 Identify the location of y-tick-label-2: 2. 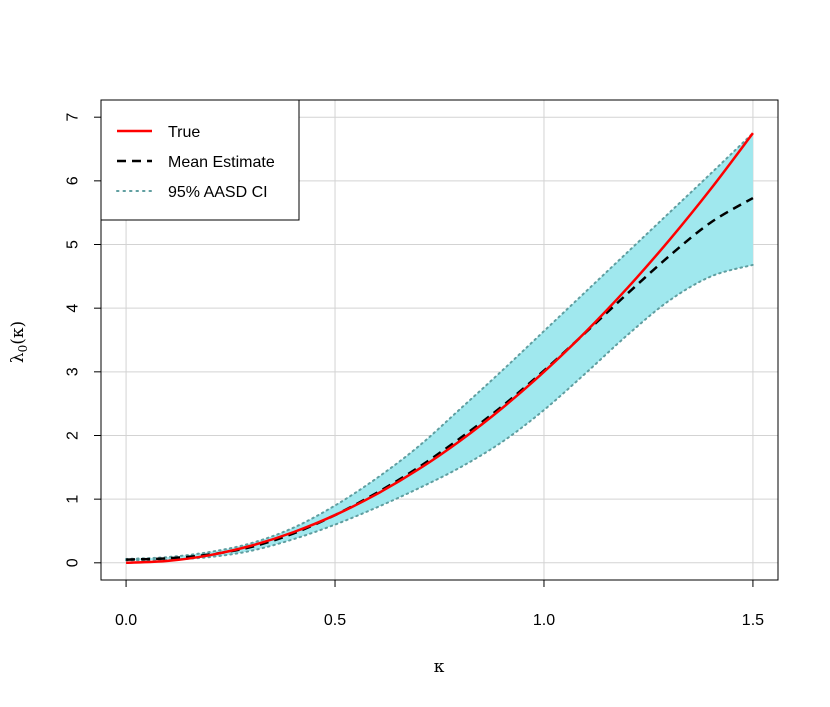
(73, 435).